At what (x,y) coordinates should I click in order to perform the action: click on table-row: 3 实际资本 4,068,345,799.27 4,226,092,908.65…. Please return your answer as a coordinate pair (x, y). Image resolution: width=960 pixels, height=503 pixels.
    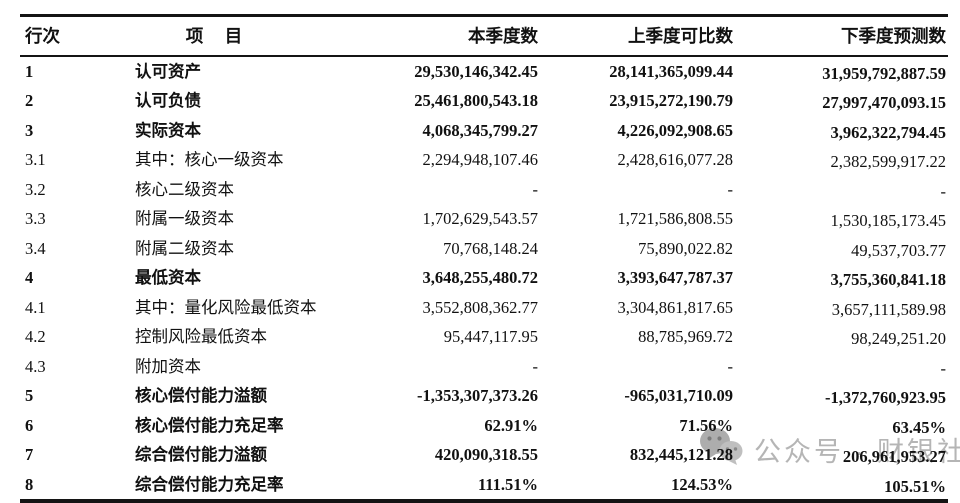
    Looking at the image, I should click on (484, 130).